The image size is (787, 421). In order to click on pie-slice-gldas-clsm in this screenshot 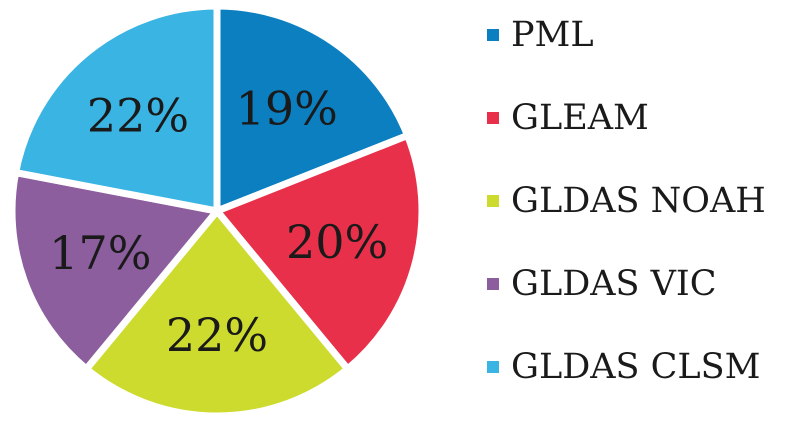, I will do `click(116, 108)`.